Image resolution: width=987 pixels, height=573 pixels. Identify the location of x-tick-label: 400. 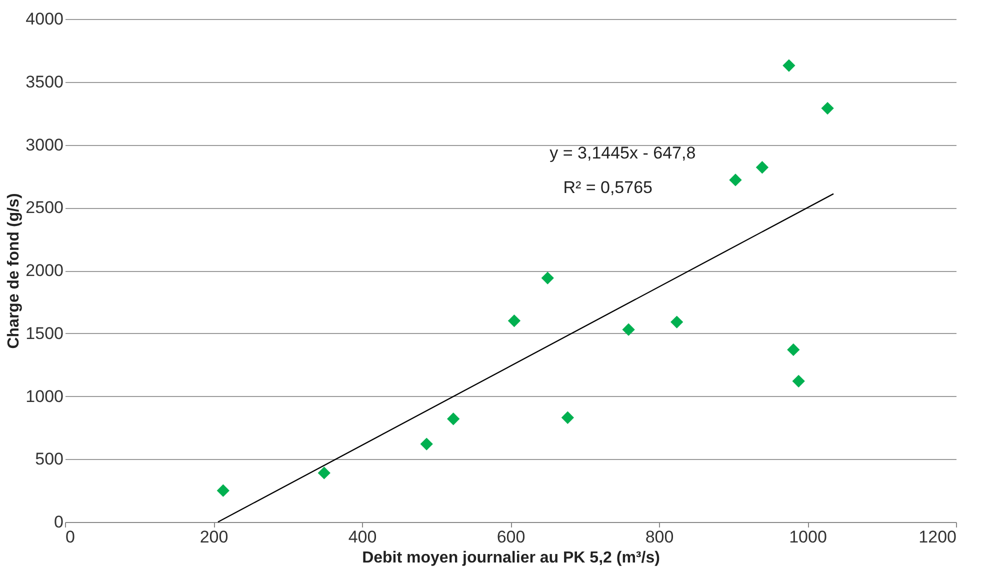
(362, 537).